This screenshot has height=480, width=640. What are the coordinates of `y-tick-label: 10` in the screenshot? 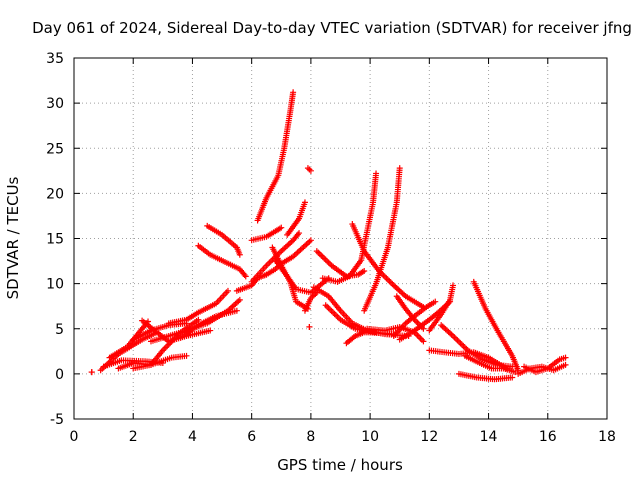 It's located at (55, 285).